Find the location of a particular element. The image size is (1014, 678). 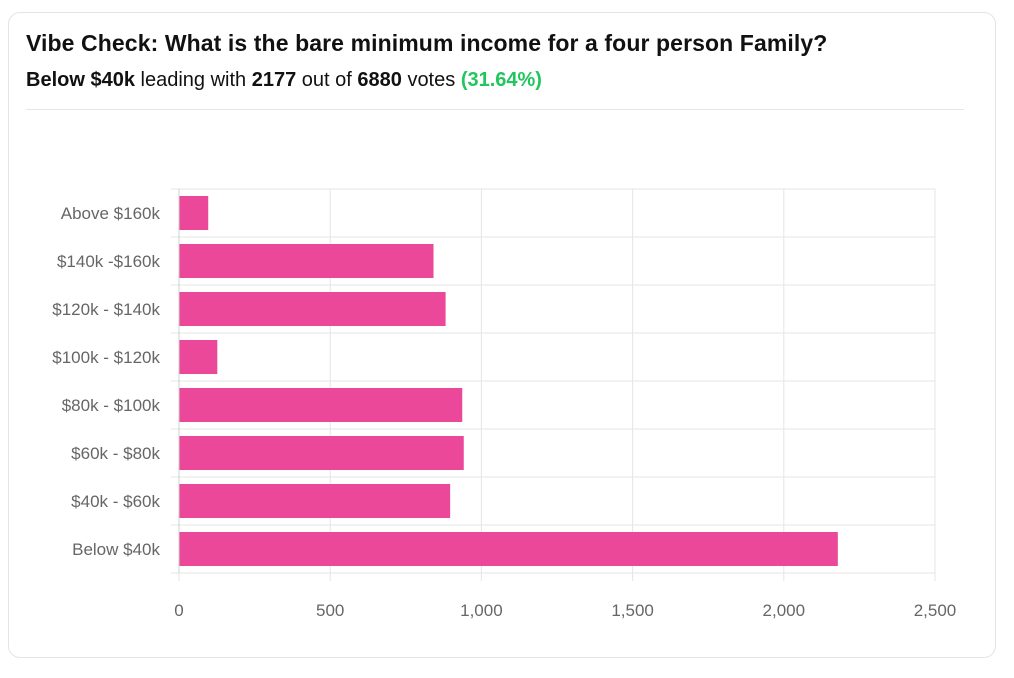

leading-text: leading with is located at coordinates (193, 80).